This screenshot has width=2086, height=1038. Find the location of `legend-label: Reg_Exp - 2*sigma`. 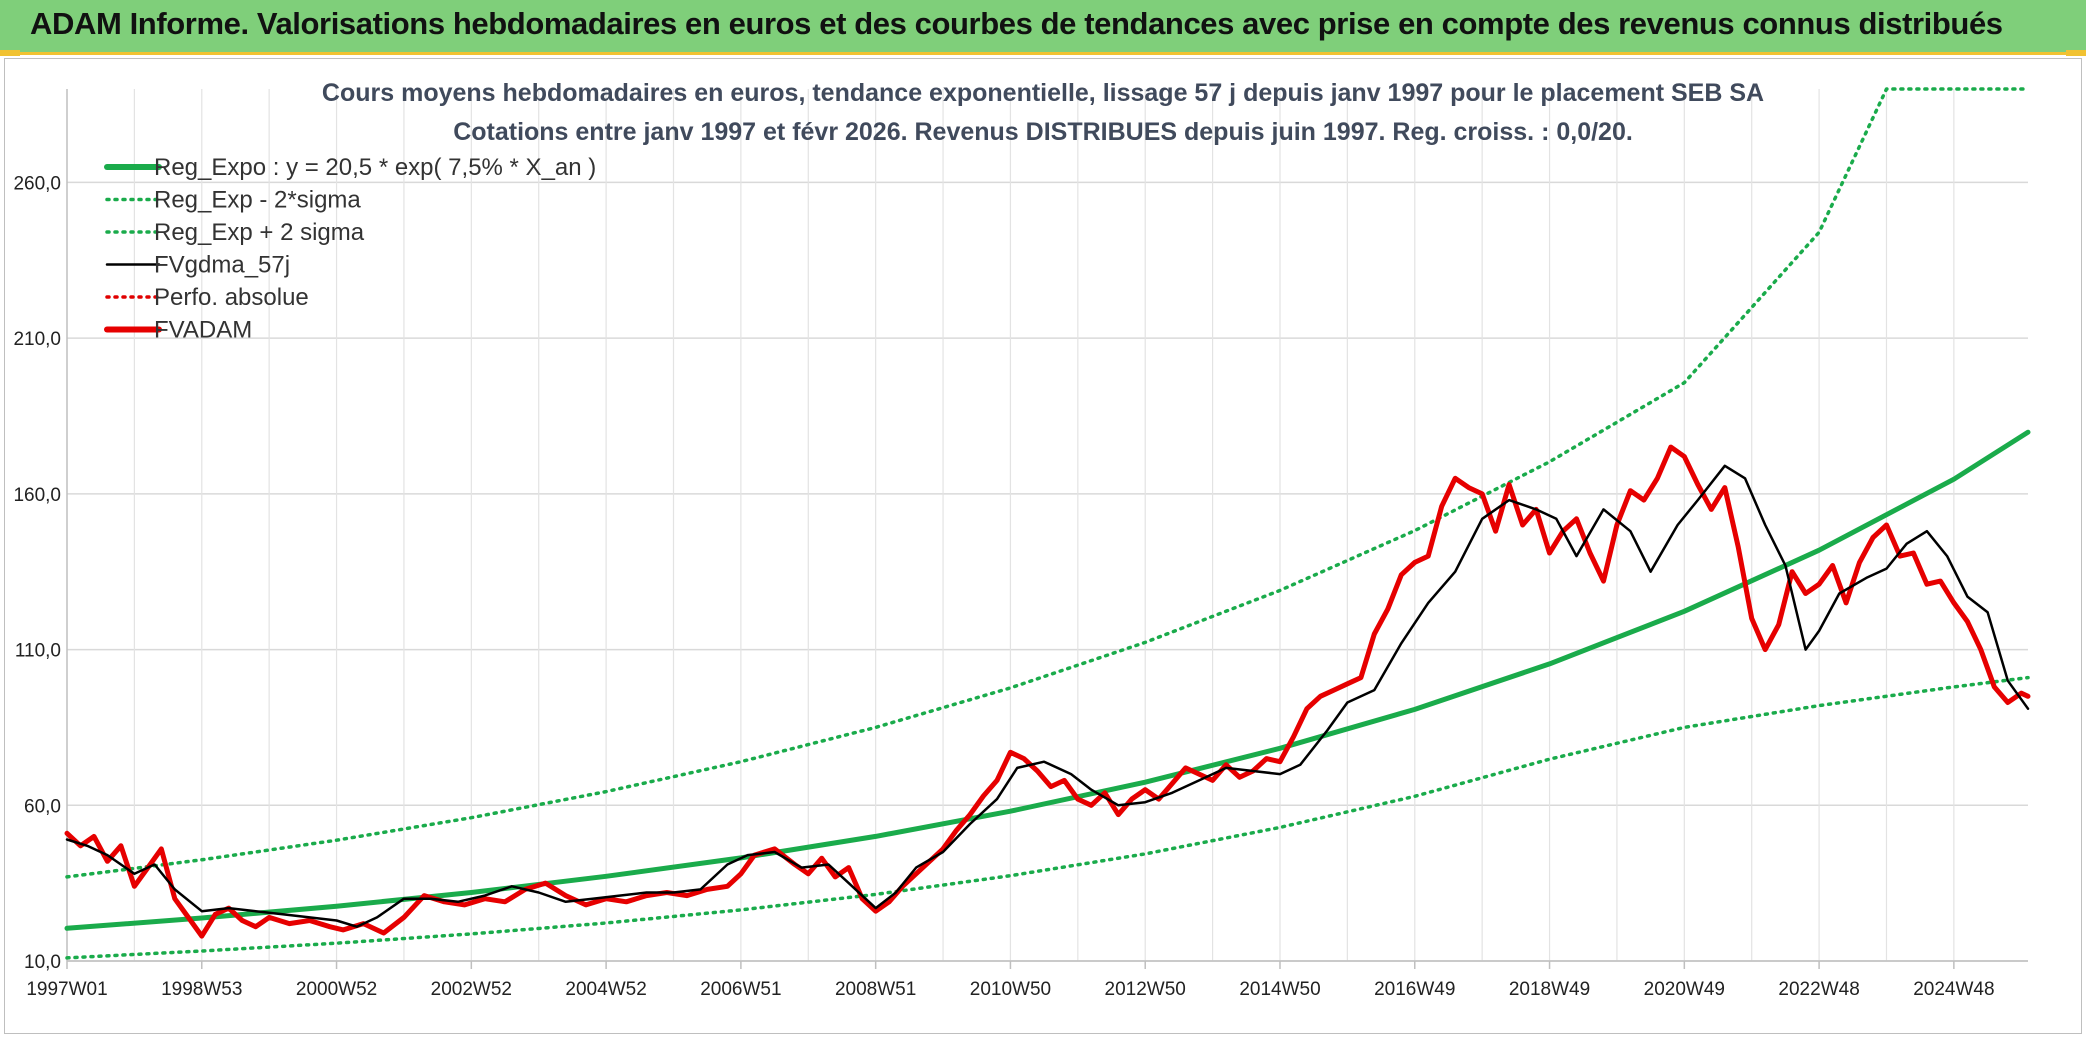

legend-label: Reg_Exp - 2*sigma is located at coordinates (257, 200).